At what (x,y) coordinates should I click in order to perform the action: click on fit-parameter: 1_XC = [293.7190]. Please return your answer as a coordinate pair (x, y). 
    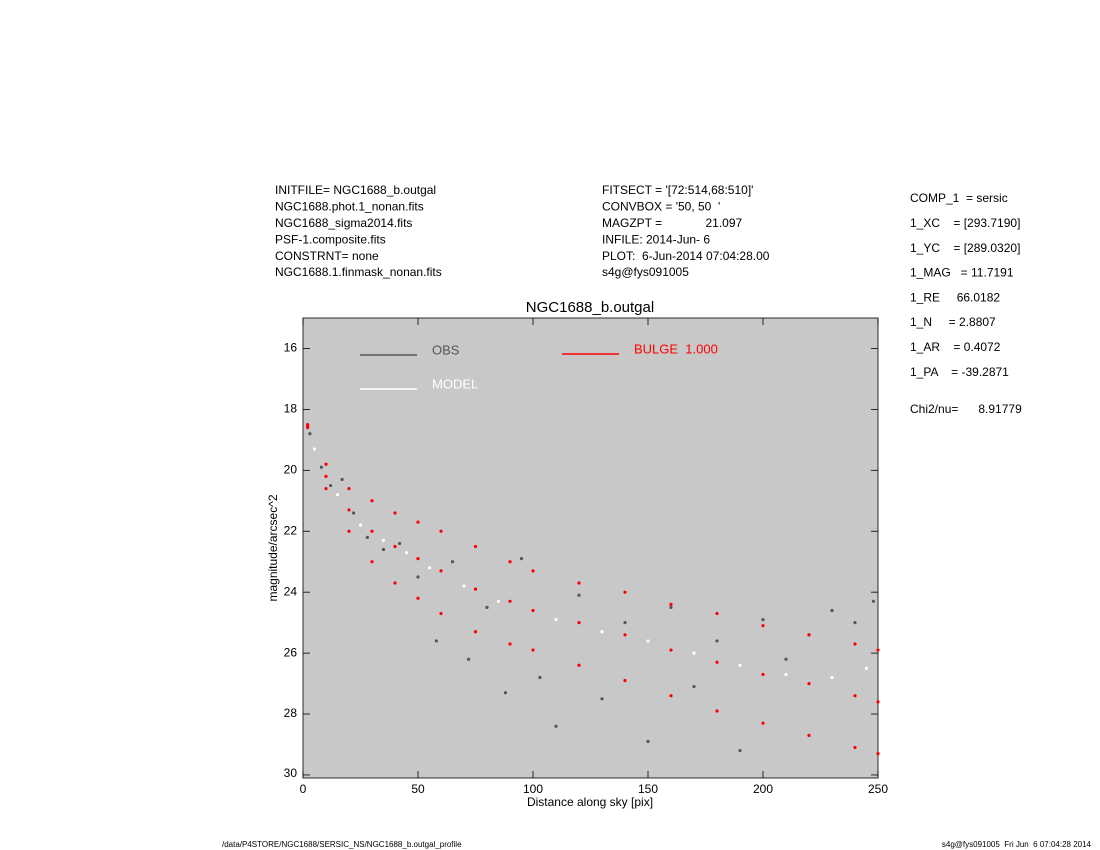
    Looking at the image, I should click on (965, 223).